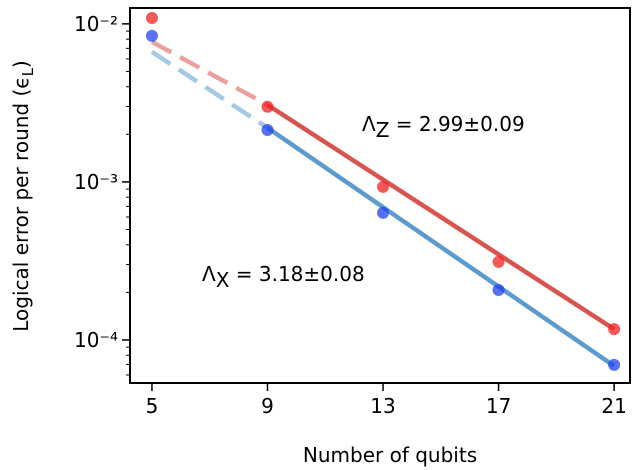  I want to click on annotation-sub: X, so click(223, 280).